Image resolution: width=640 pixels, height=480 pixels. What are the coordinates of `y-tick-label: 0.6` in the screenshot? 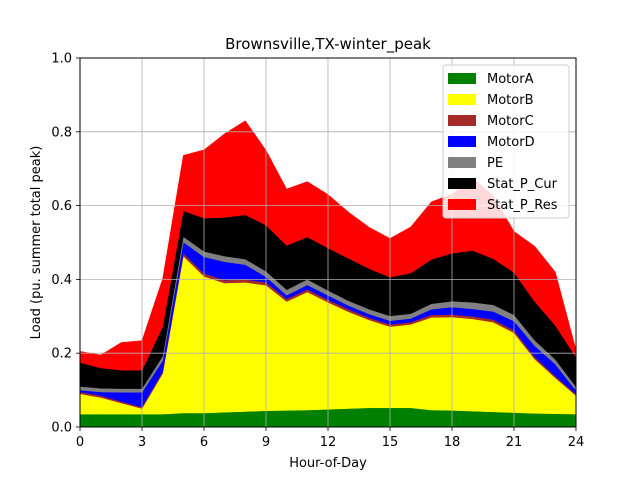 It's located at (61, 206).